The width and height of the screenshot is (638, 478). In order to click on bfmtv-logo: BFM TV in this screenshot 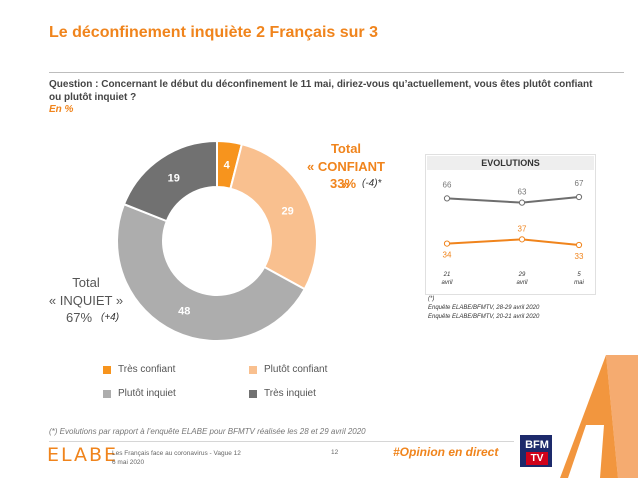, I will do `click(536, 451)`.